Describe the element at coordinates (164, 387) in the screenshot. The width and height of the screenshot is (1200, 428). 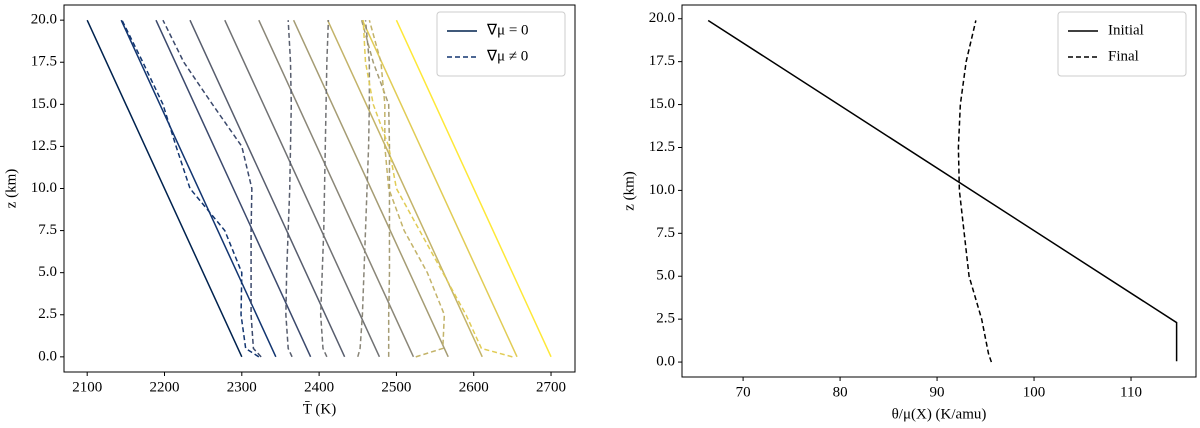
I see `x-tick-label: 2200` at that location.